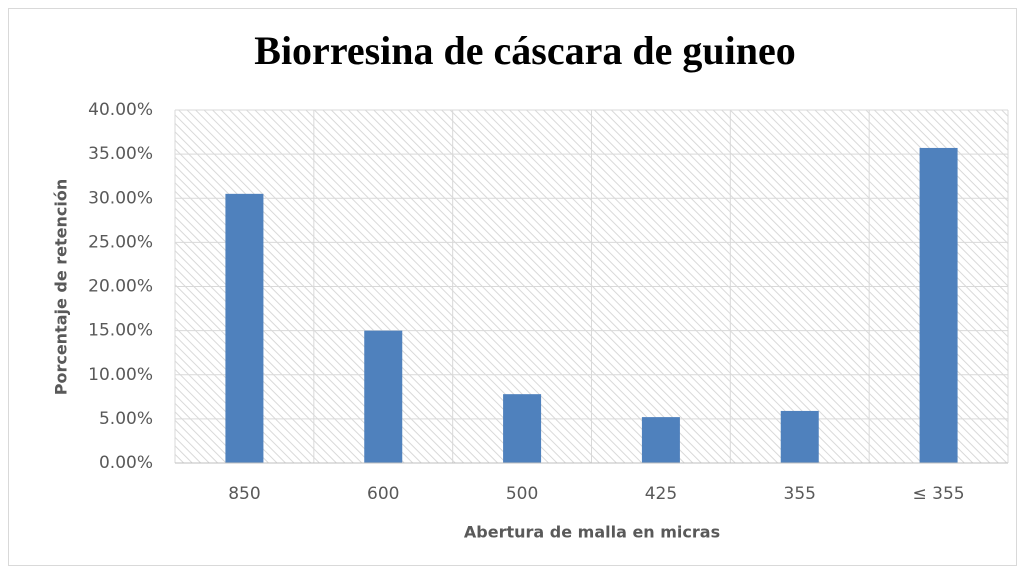  I want to click on x-tick-label: ≤ 355, so click(939, 494).